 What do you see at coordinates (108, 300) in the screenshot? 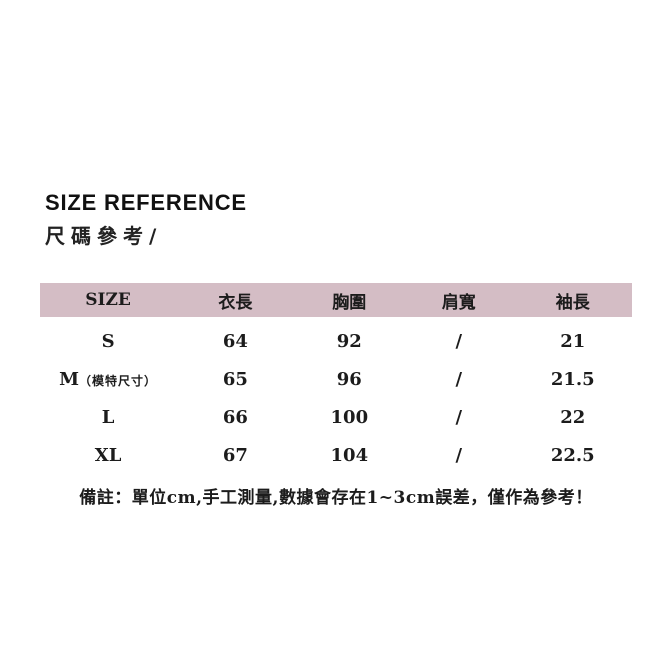
I see `header-cell-size: SIZE` at bounding box center [108, 300].